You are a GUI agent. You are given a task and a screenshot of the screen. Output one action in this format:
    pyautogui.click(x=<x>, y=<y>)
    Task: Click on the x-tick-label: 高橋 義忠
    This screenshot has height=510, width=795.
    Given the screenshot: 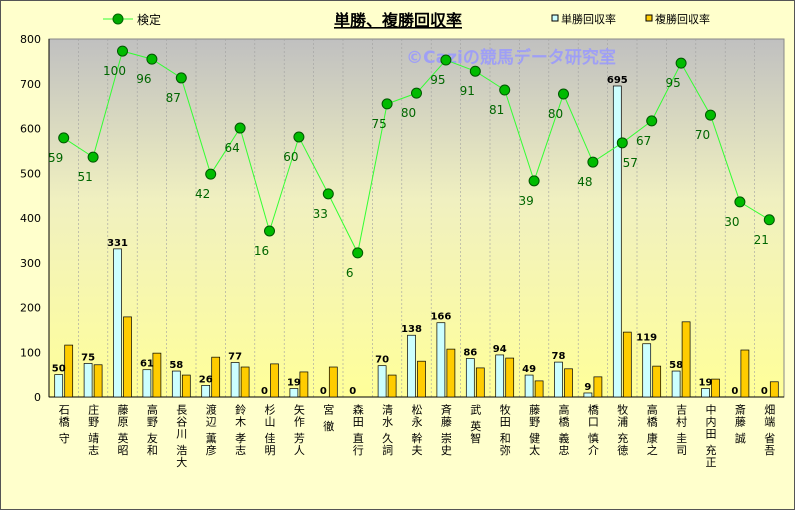 What is the action you would take?
    pyautogui.click(x=563, y=430)
    